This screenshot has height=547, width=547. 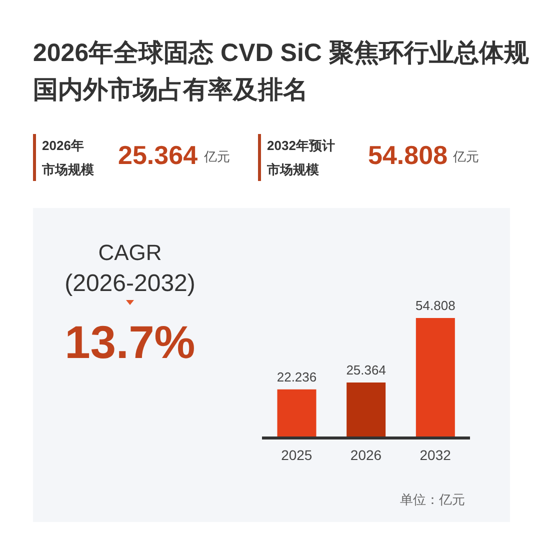 What do you see at coordinates (301, 146) in the screenshot?
I see `text: 2032年预计` at bounding box center [301, 146].